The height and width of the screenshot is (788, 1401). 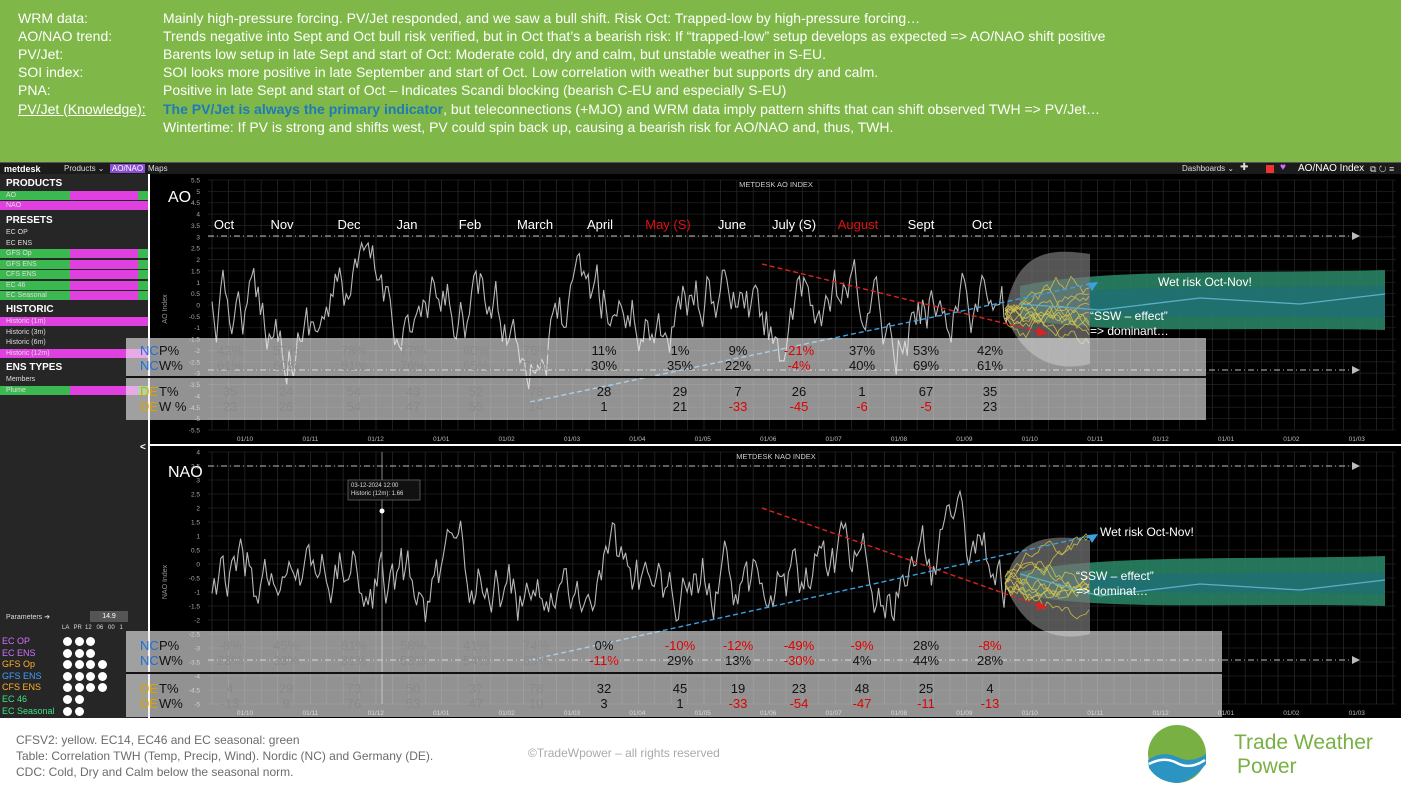 I want to click on parameters-value: 14.9, so click(x=109, y=616).